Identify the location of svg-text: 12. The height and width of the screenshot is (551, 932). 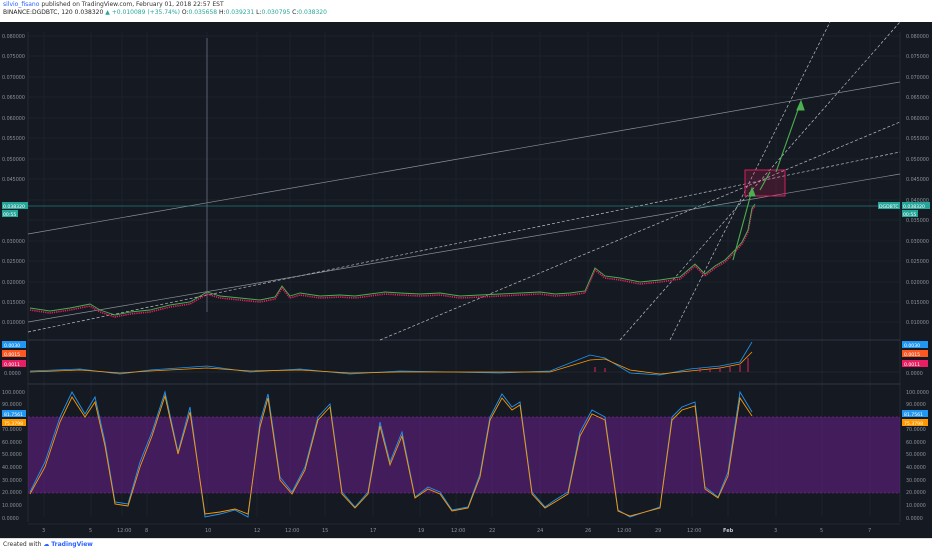
(257, 531).